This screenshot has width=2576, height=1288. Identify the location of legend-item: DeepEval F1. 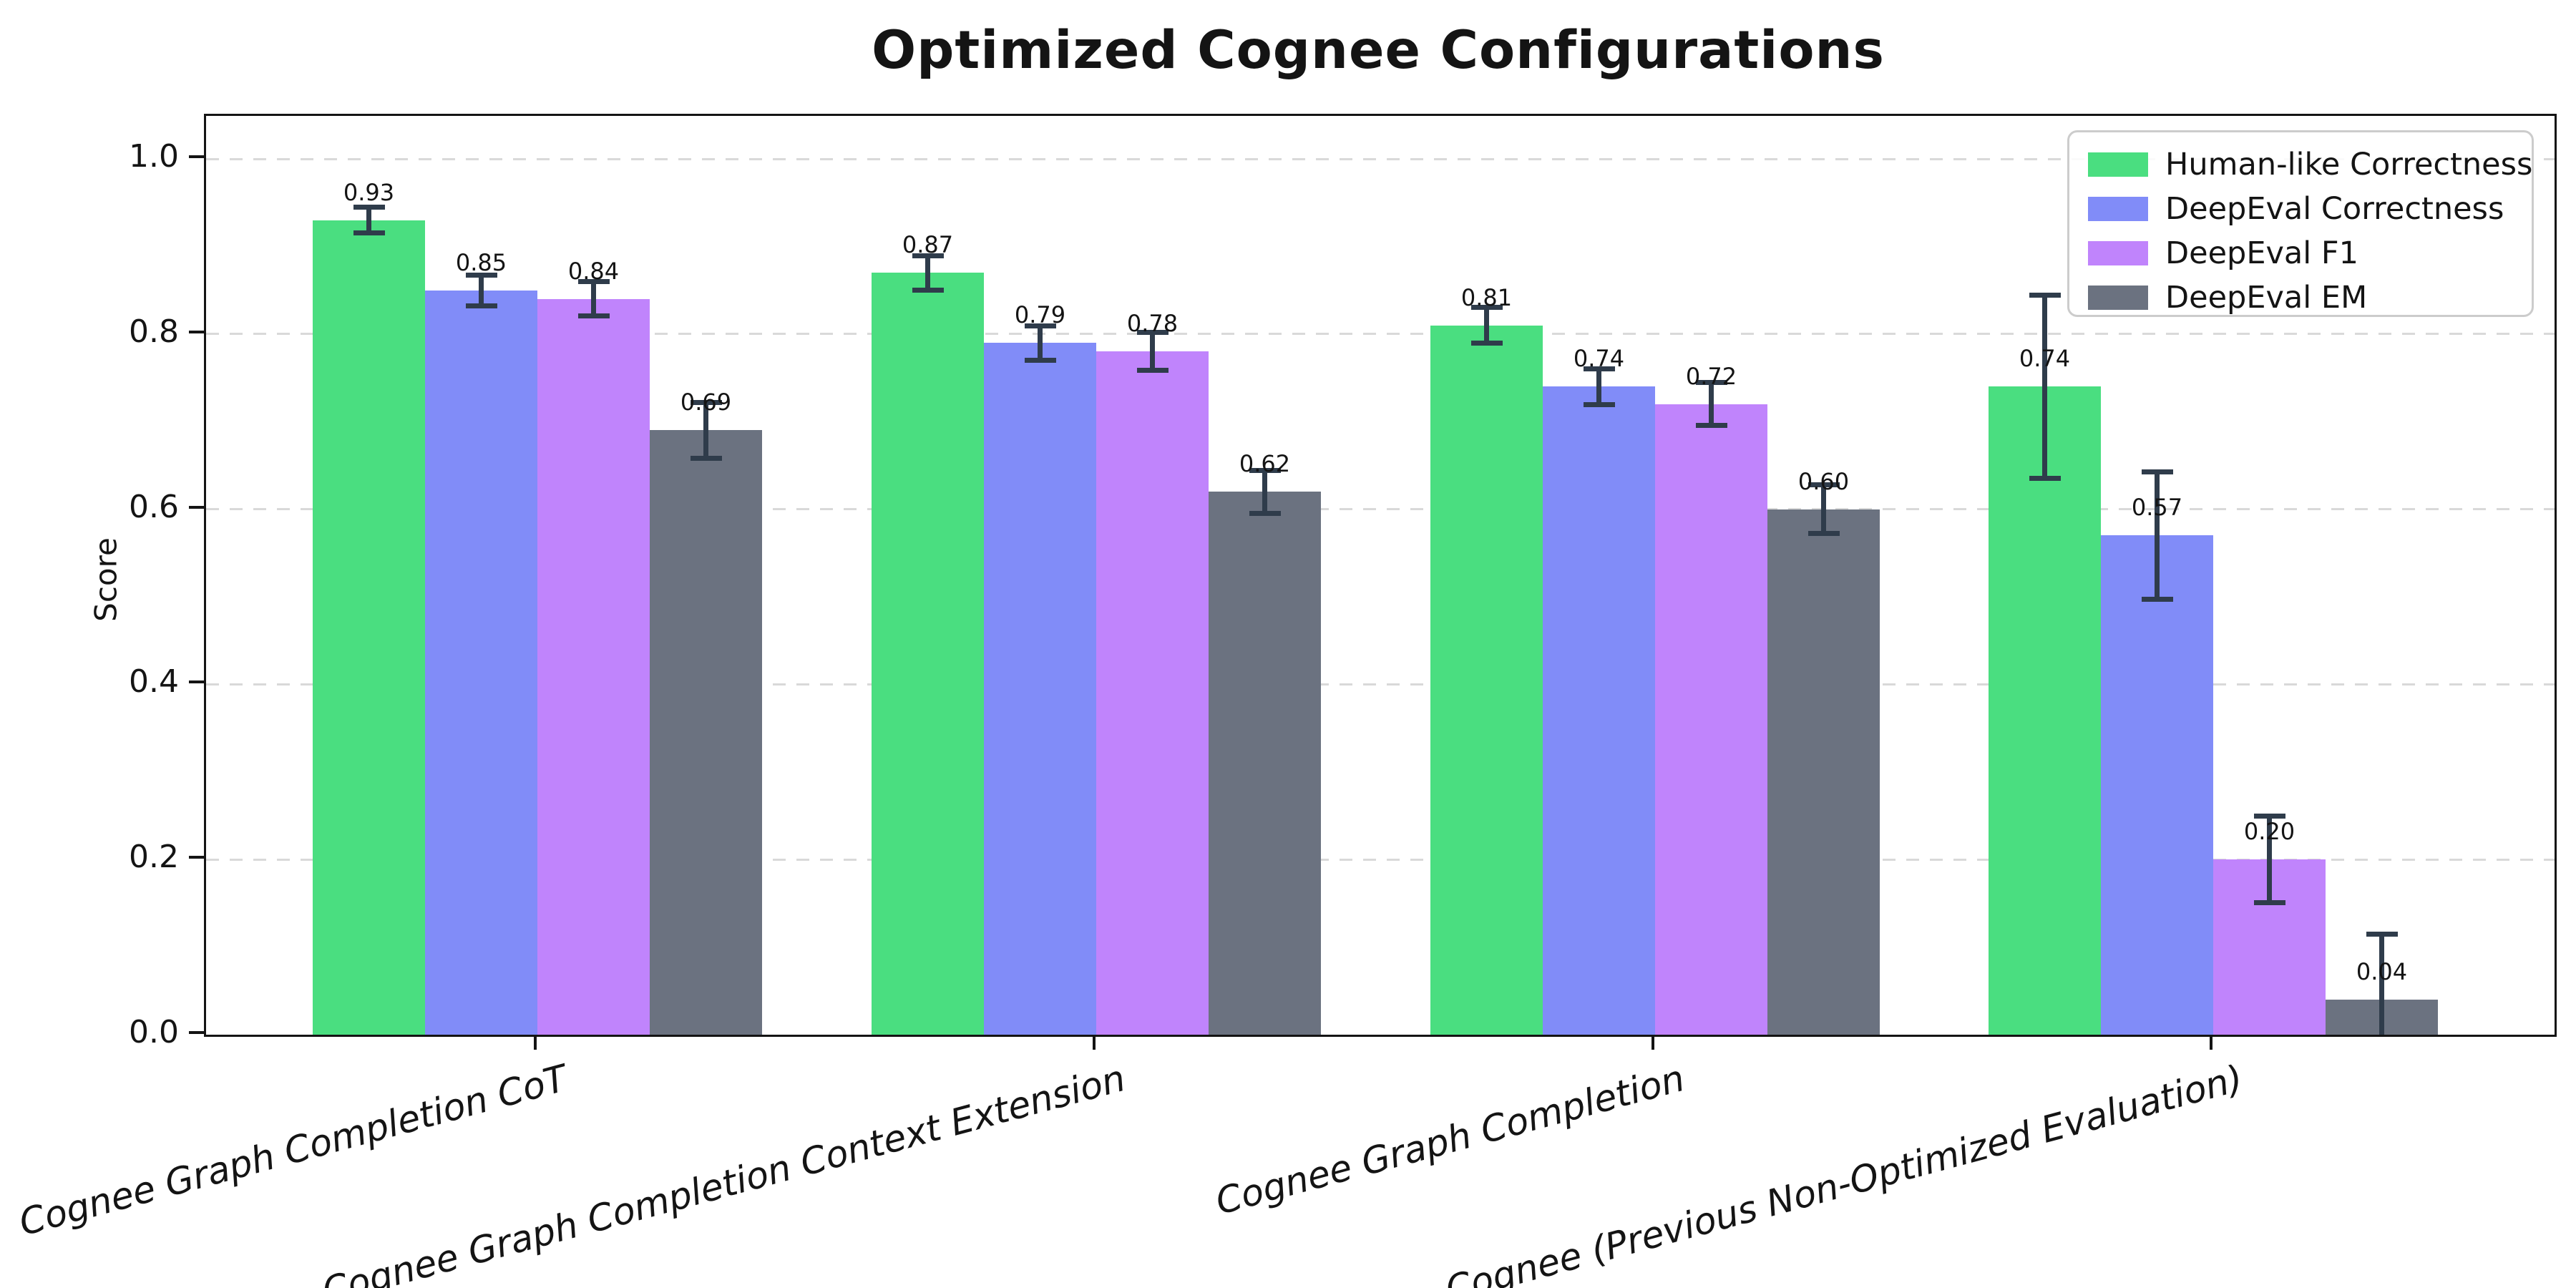
(2300, 253).